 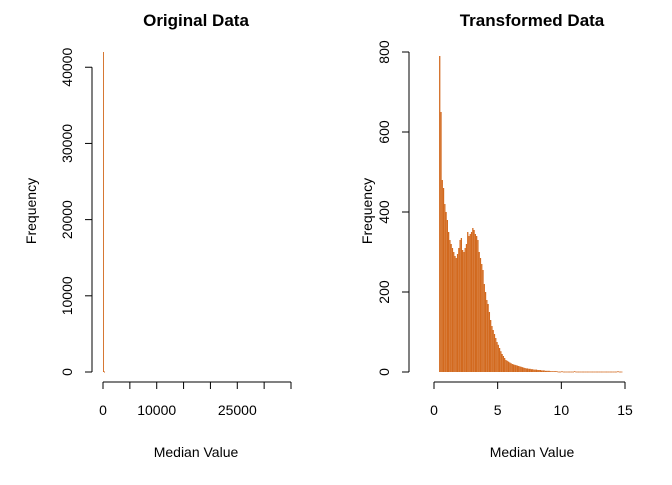 I want to click on y-axis: 0 10000 20000 30000 40000, so click(x=76, y=212).